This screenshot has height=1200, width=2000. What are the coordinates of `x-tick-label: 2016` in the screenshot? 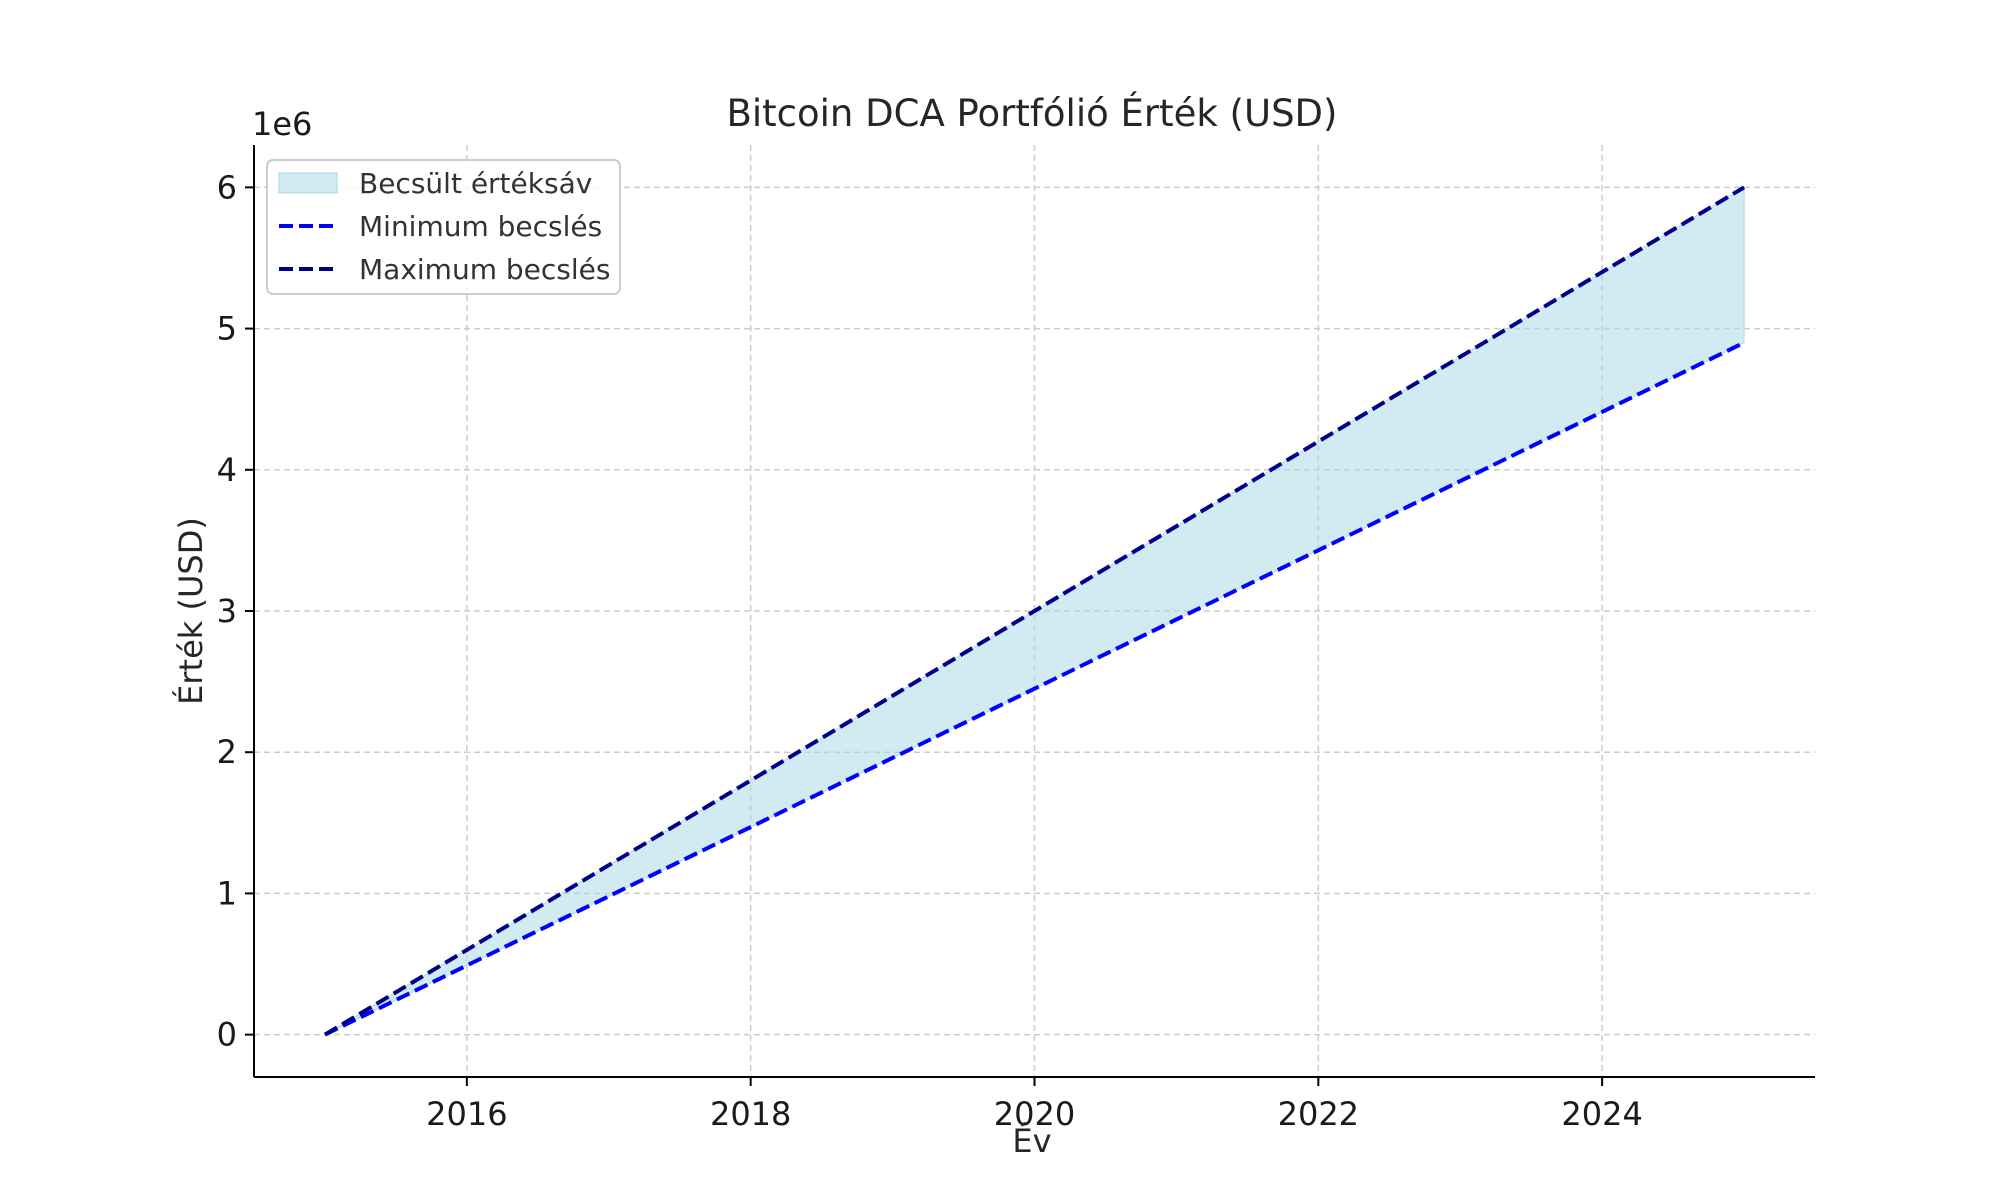 It's located at (466, 1114).